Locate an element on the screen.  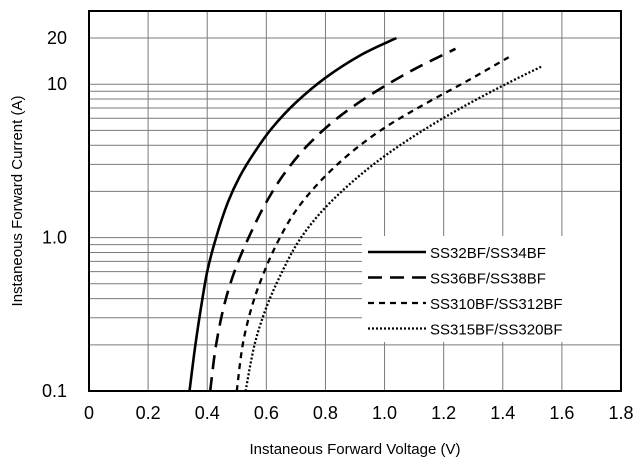
y-axis-ticks: 0.1 1.0 10 20 is located at coordinates (54, 214).